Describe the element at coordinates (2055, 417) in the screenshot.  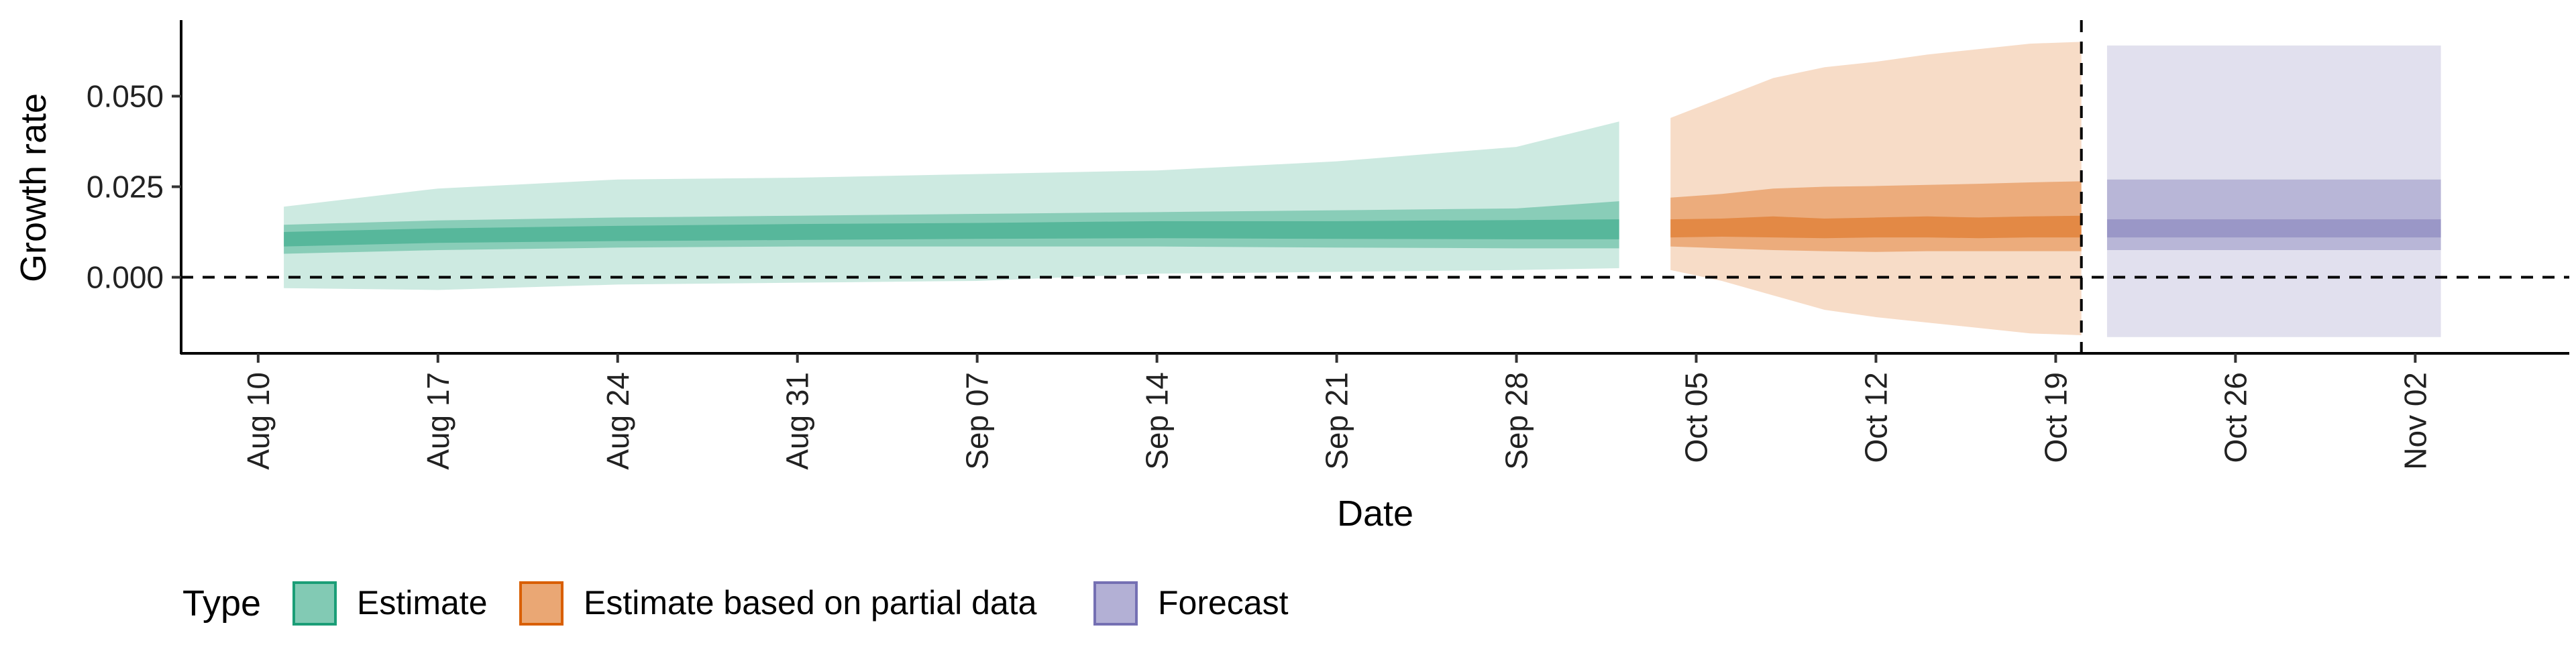
I see `x-tick-label: Oct 19` at that location.